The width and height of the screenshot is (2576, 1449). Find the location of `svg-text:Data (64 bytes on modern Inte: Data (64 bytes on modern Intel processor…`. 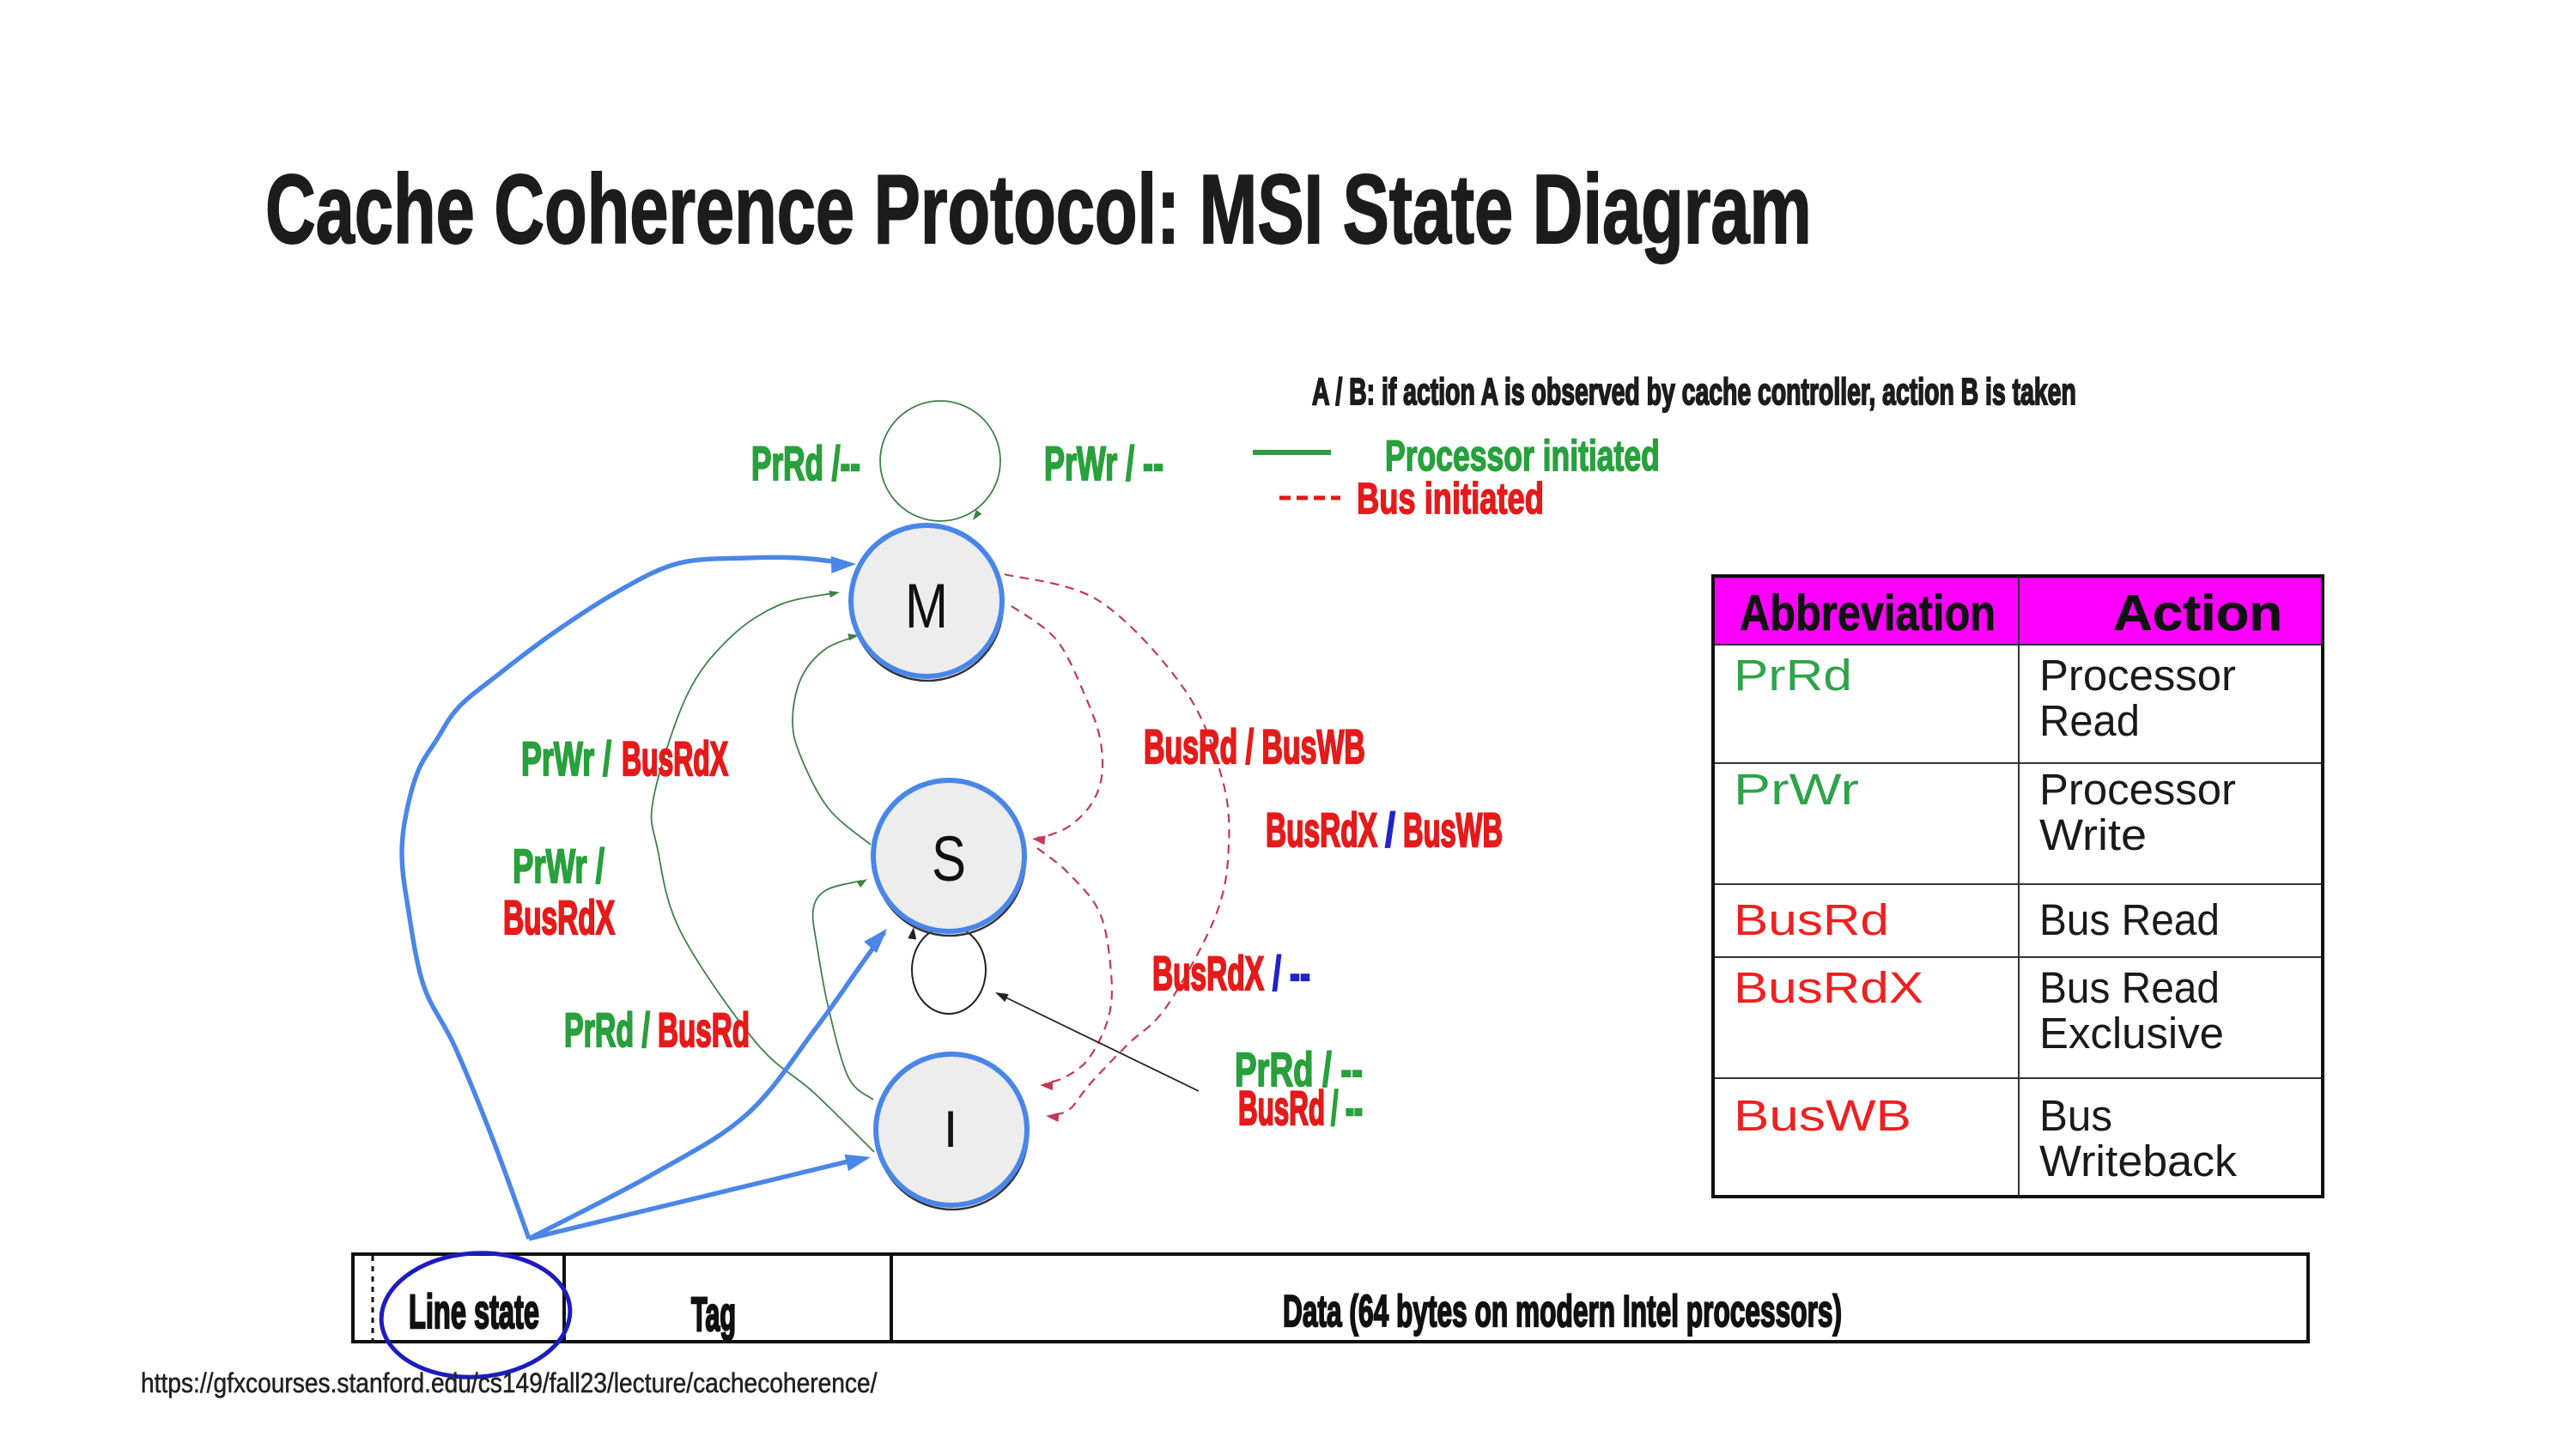

svg-text:Data (64 bytes on modern Inte: Data (64 bytes on modern Intel processor… is located at coordinates (1562, 1312).